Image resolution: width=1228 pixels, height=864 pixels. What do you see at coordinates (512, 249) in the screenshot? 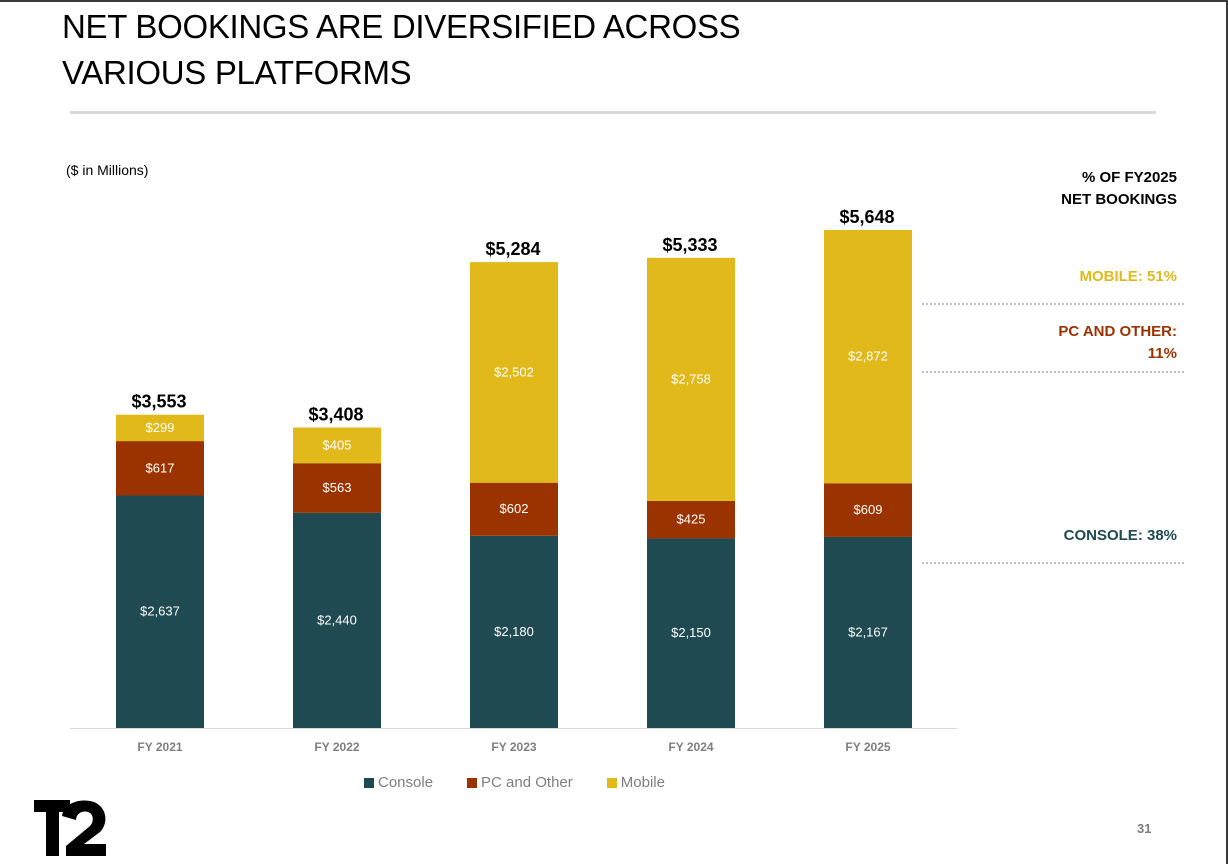
I see `bar-total-label: $5,284` at bounding box center [512, 249].